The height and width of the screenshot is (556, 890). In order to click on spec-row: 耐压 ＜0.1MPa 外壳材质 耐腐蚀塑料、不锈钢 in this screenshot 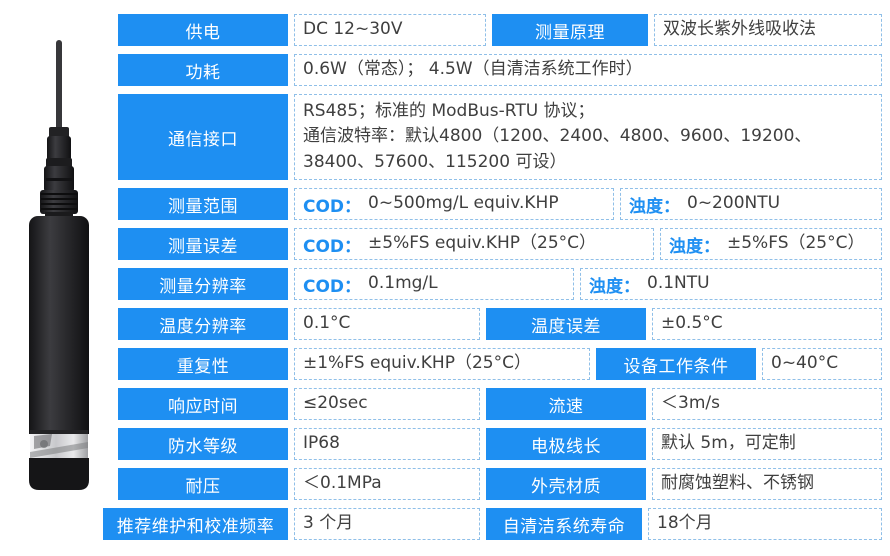, I will do `click(492, 484)`.